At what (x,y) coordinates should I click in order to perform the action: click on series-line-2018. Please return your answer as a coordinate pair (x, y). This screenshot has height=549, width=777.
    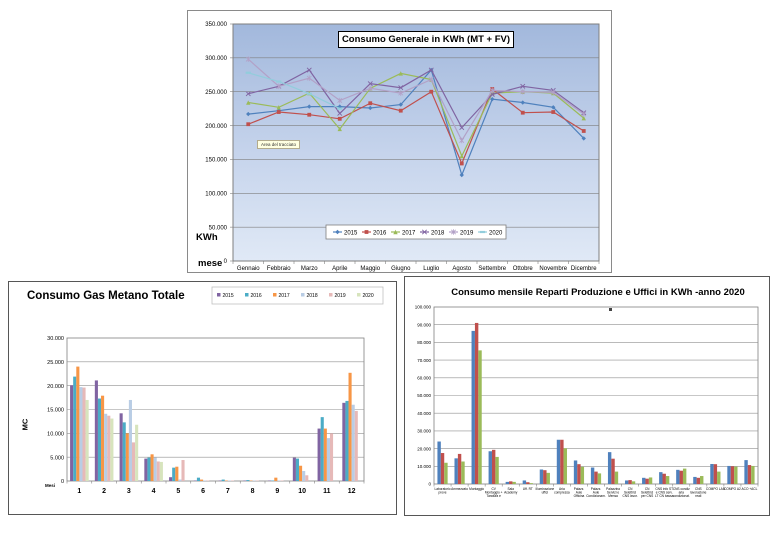
    Looking at the image, I should click on (416, 99).